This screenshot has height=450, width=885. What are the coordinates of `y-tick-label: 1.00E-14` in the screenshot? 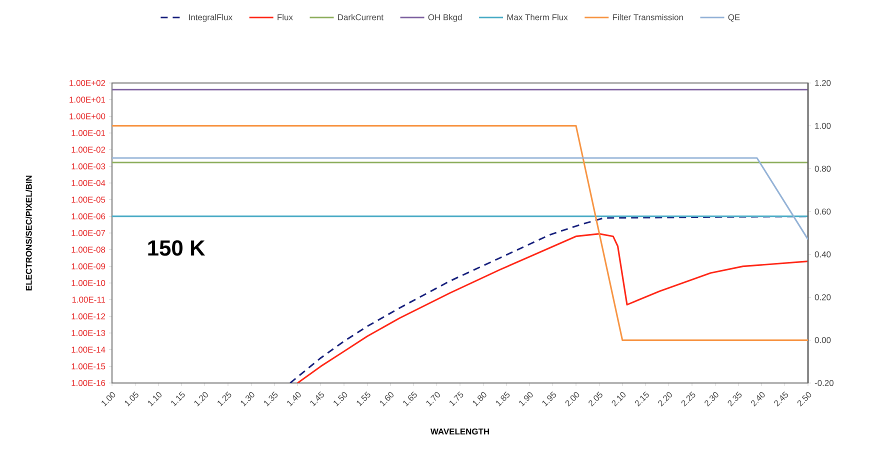 It's located at (89, 349).